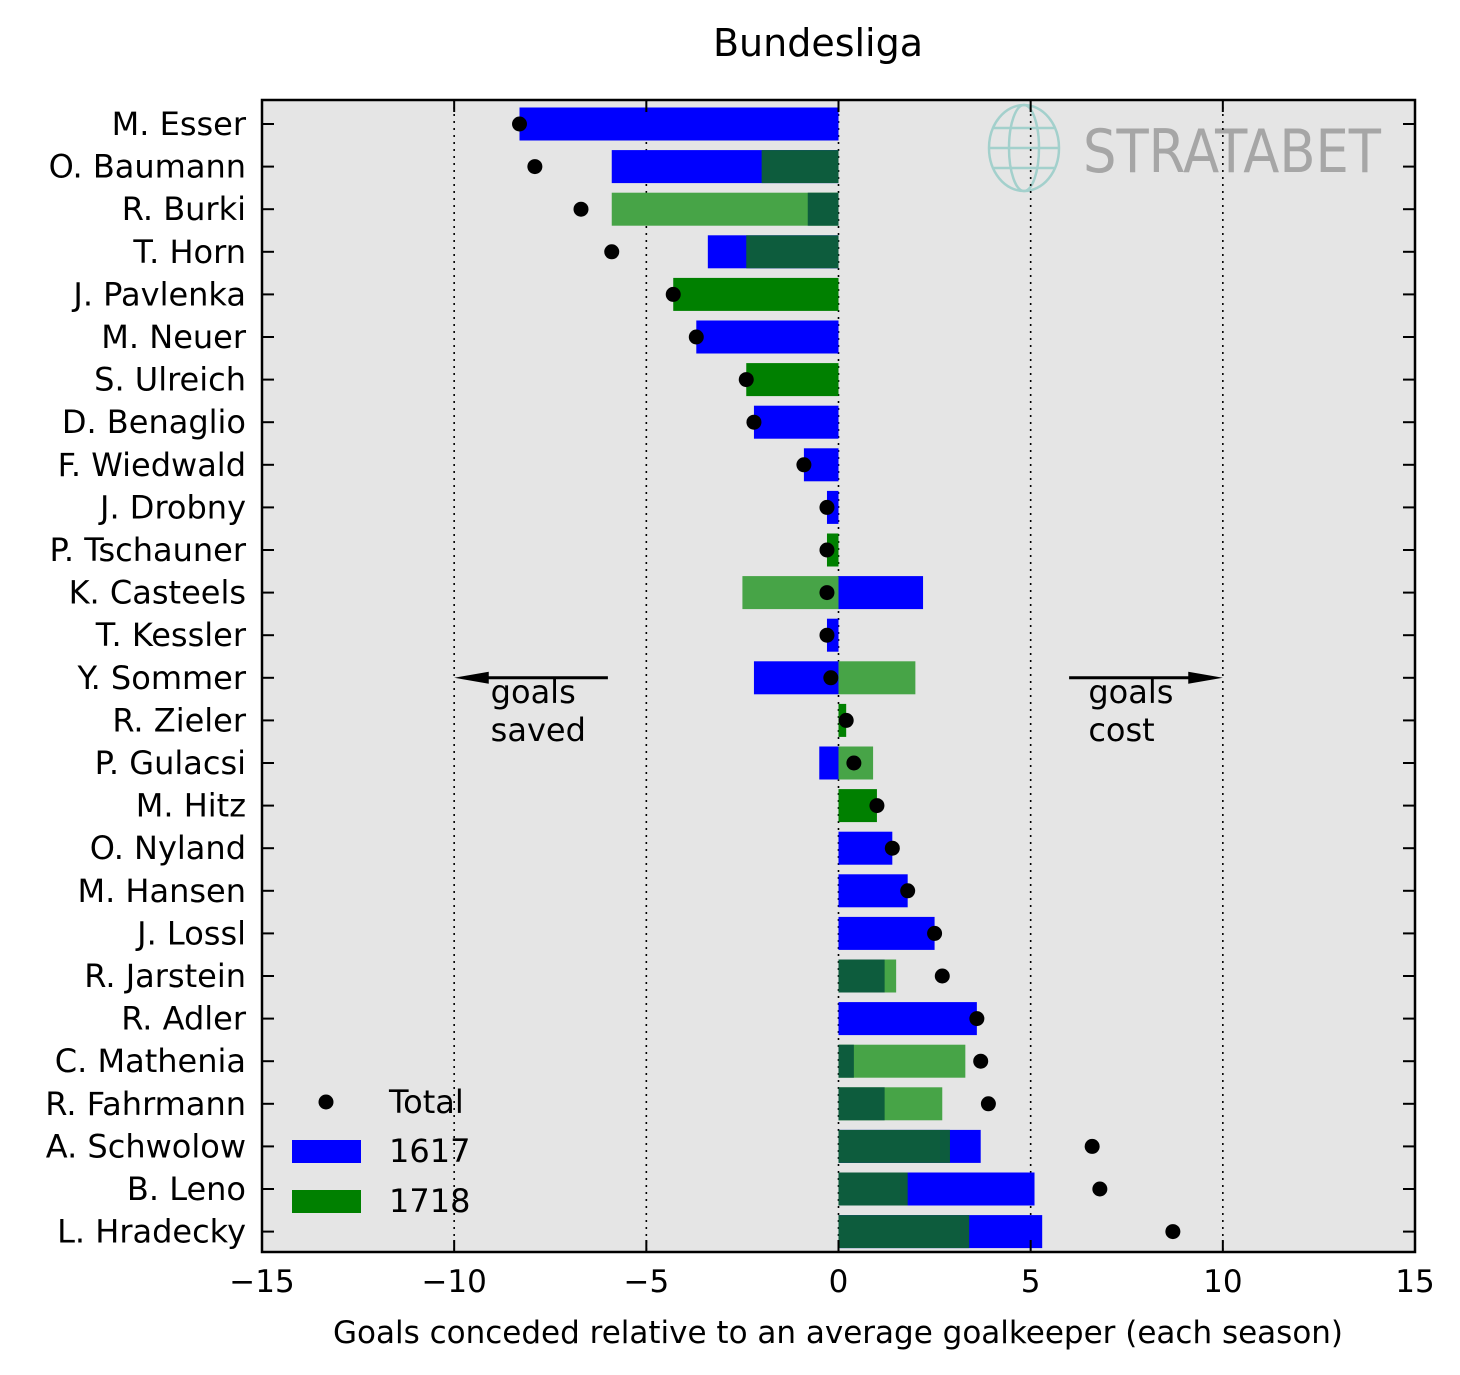 This screenshot has width=1460, height=1375. What do you see at coordinates (453, 1282) in the screenshot?
I see `x-tick-label: −10` at bounding box center [453, 1282].